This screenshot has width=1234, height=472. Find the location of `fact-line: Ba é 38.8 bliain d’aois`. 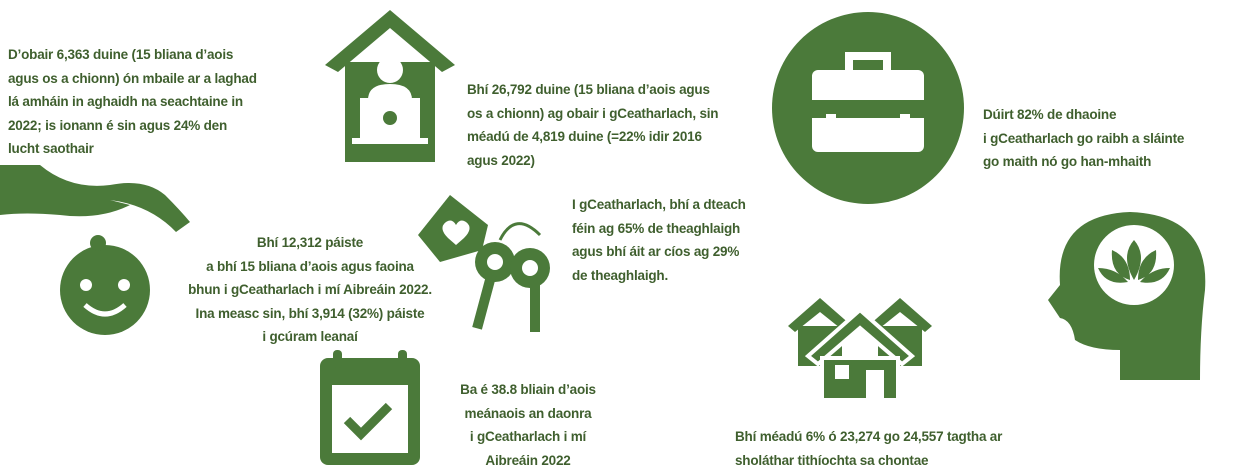

fact-line: Ba é 38.8 bliain d’aois is located at coordinates (528, 390).